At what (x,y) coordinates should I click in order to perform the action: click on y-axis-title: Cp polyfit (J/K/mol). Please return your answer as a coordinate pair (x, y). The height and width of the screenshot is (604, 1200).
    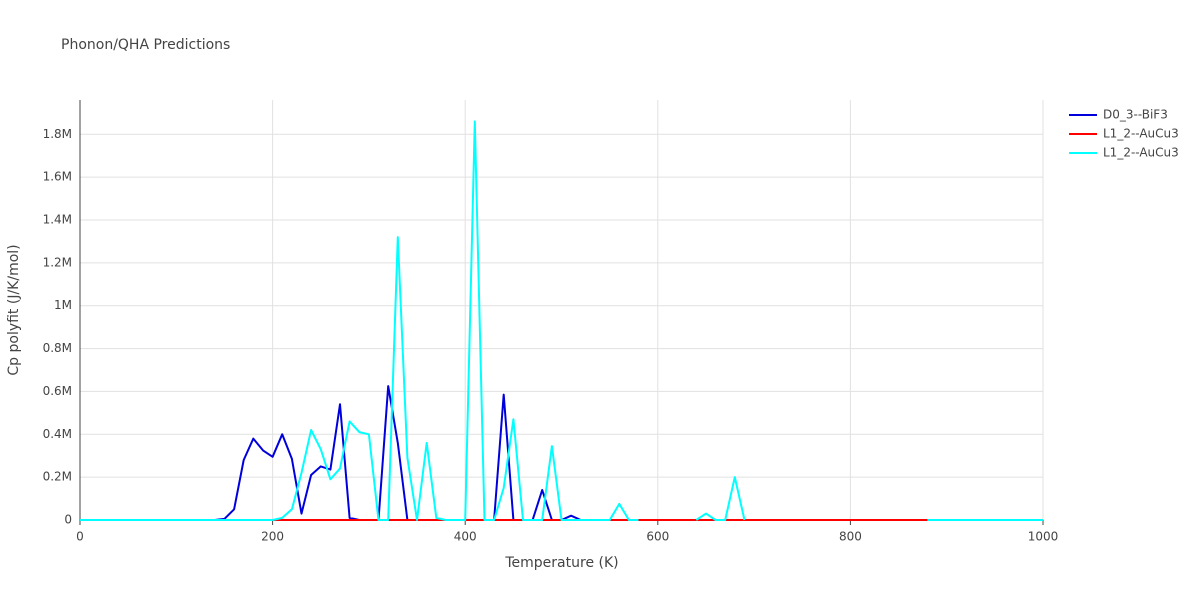
    Looking at the image, I should click on (14, 309).